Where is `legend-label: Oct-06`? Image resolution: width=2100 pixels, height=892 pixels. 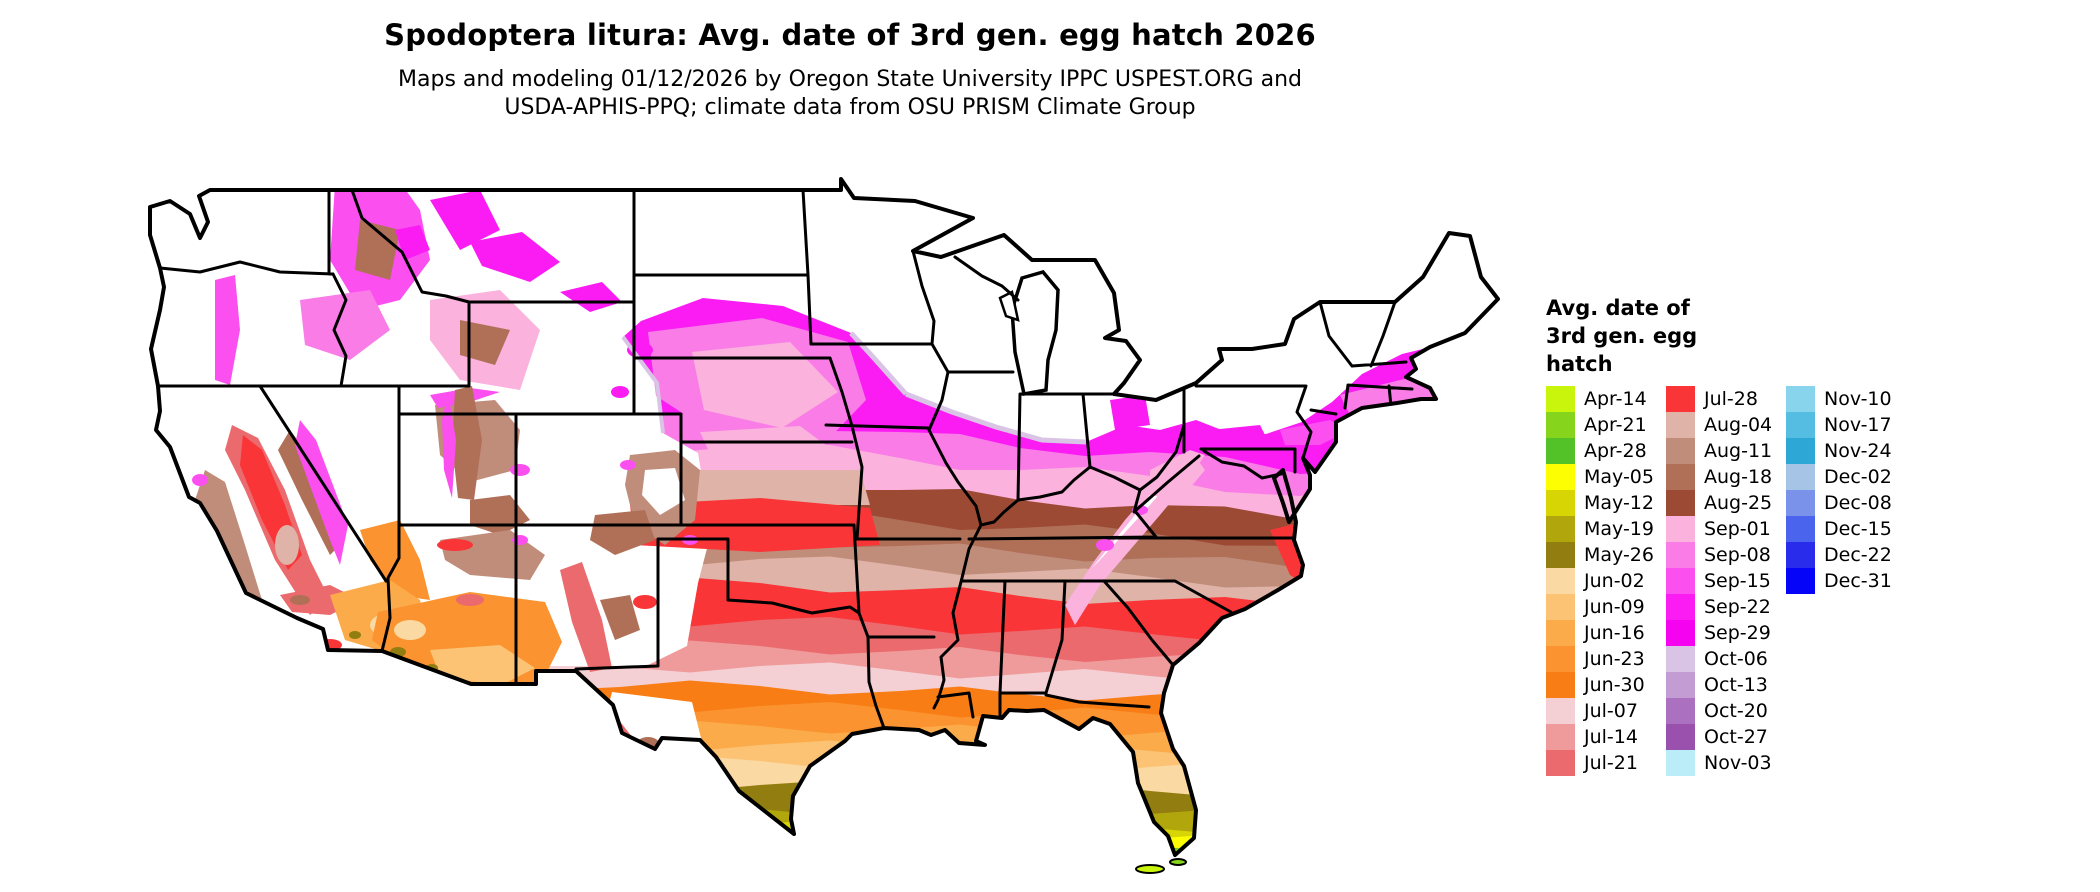 legend-label: Oct-06 is located at coordinates (1736, 659).